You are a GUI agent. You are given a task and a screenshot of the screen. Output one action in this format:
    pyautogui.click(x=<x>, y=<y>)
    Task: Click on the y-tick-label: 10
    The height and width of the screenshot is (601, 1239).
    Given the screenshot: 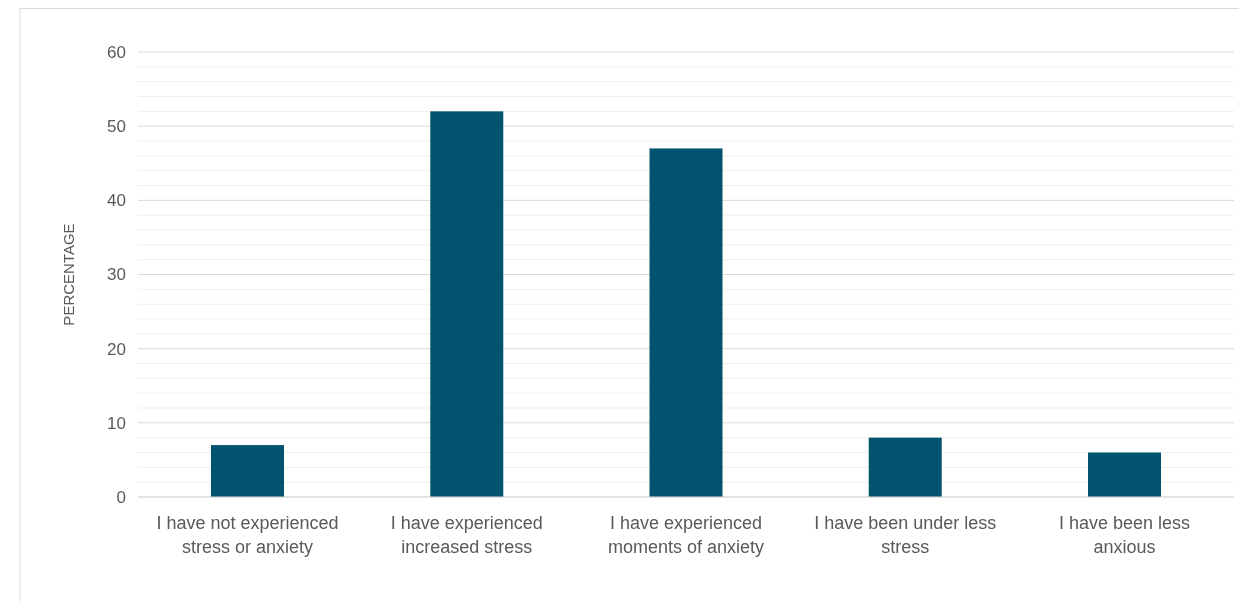 What is the action you would take?
    pyautogui.click(x=116, y=423)
    